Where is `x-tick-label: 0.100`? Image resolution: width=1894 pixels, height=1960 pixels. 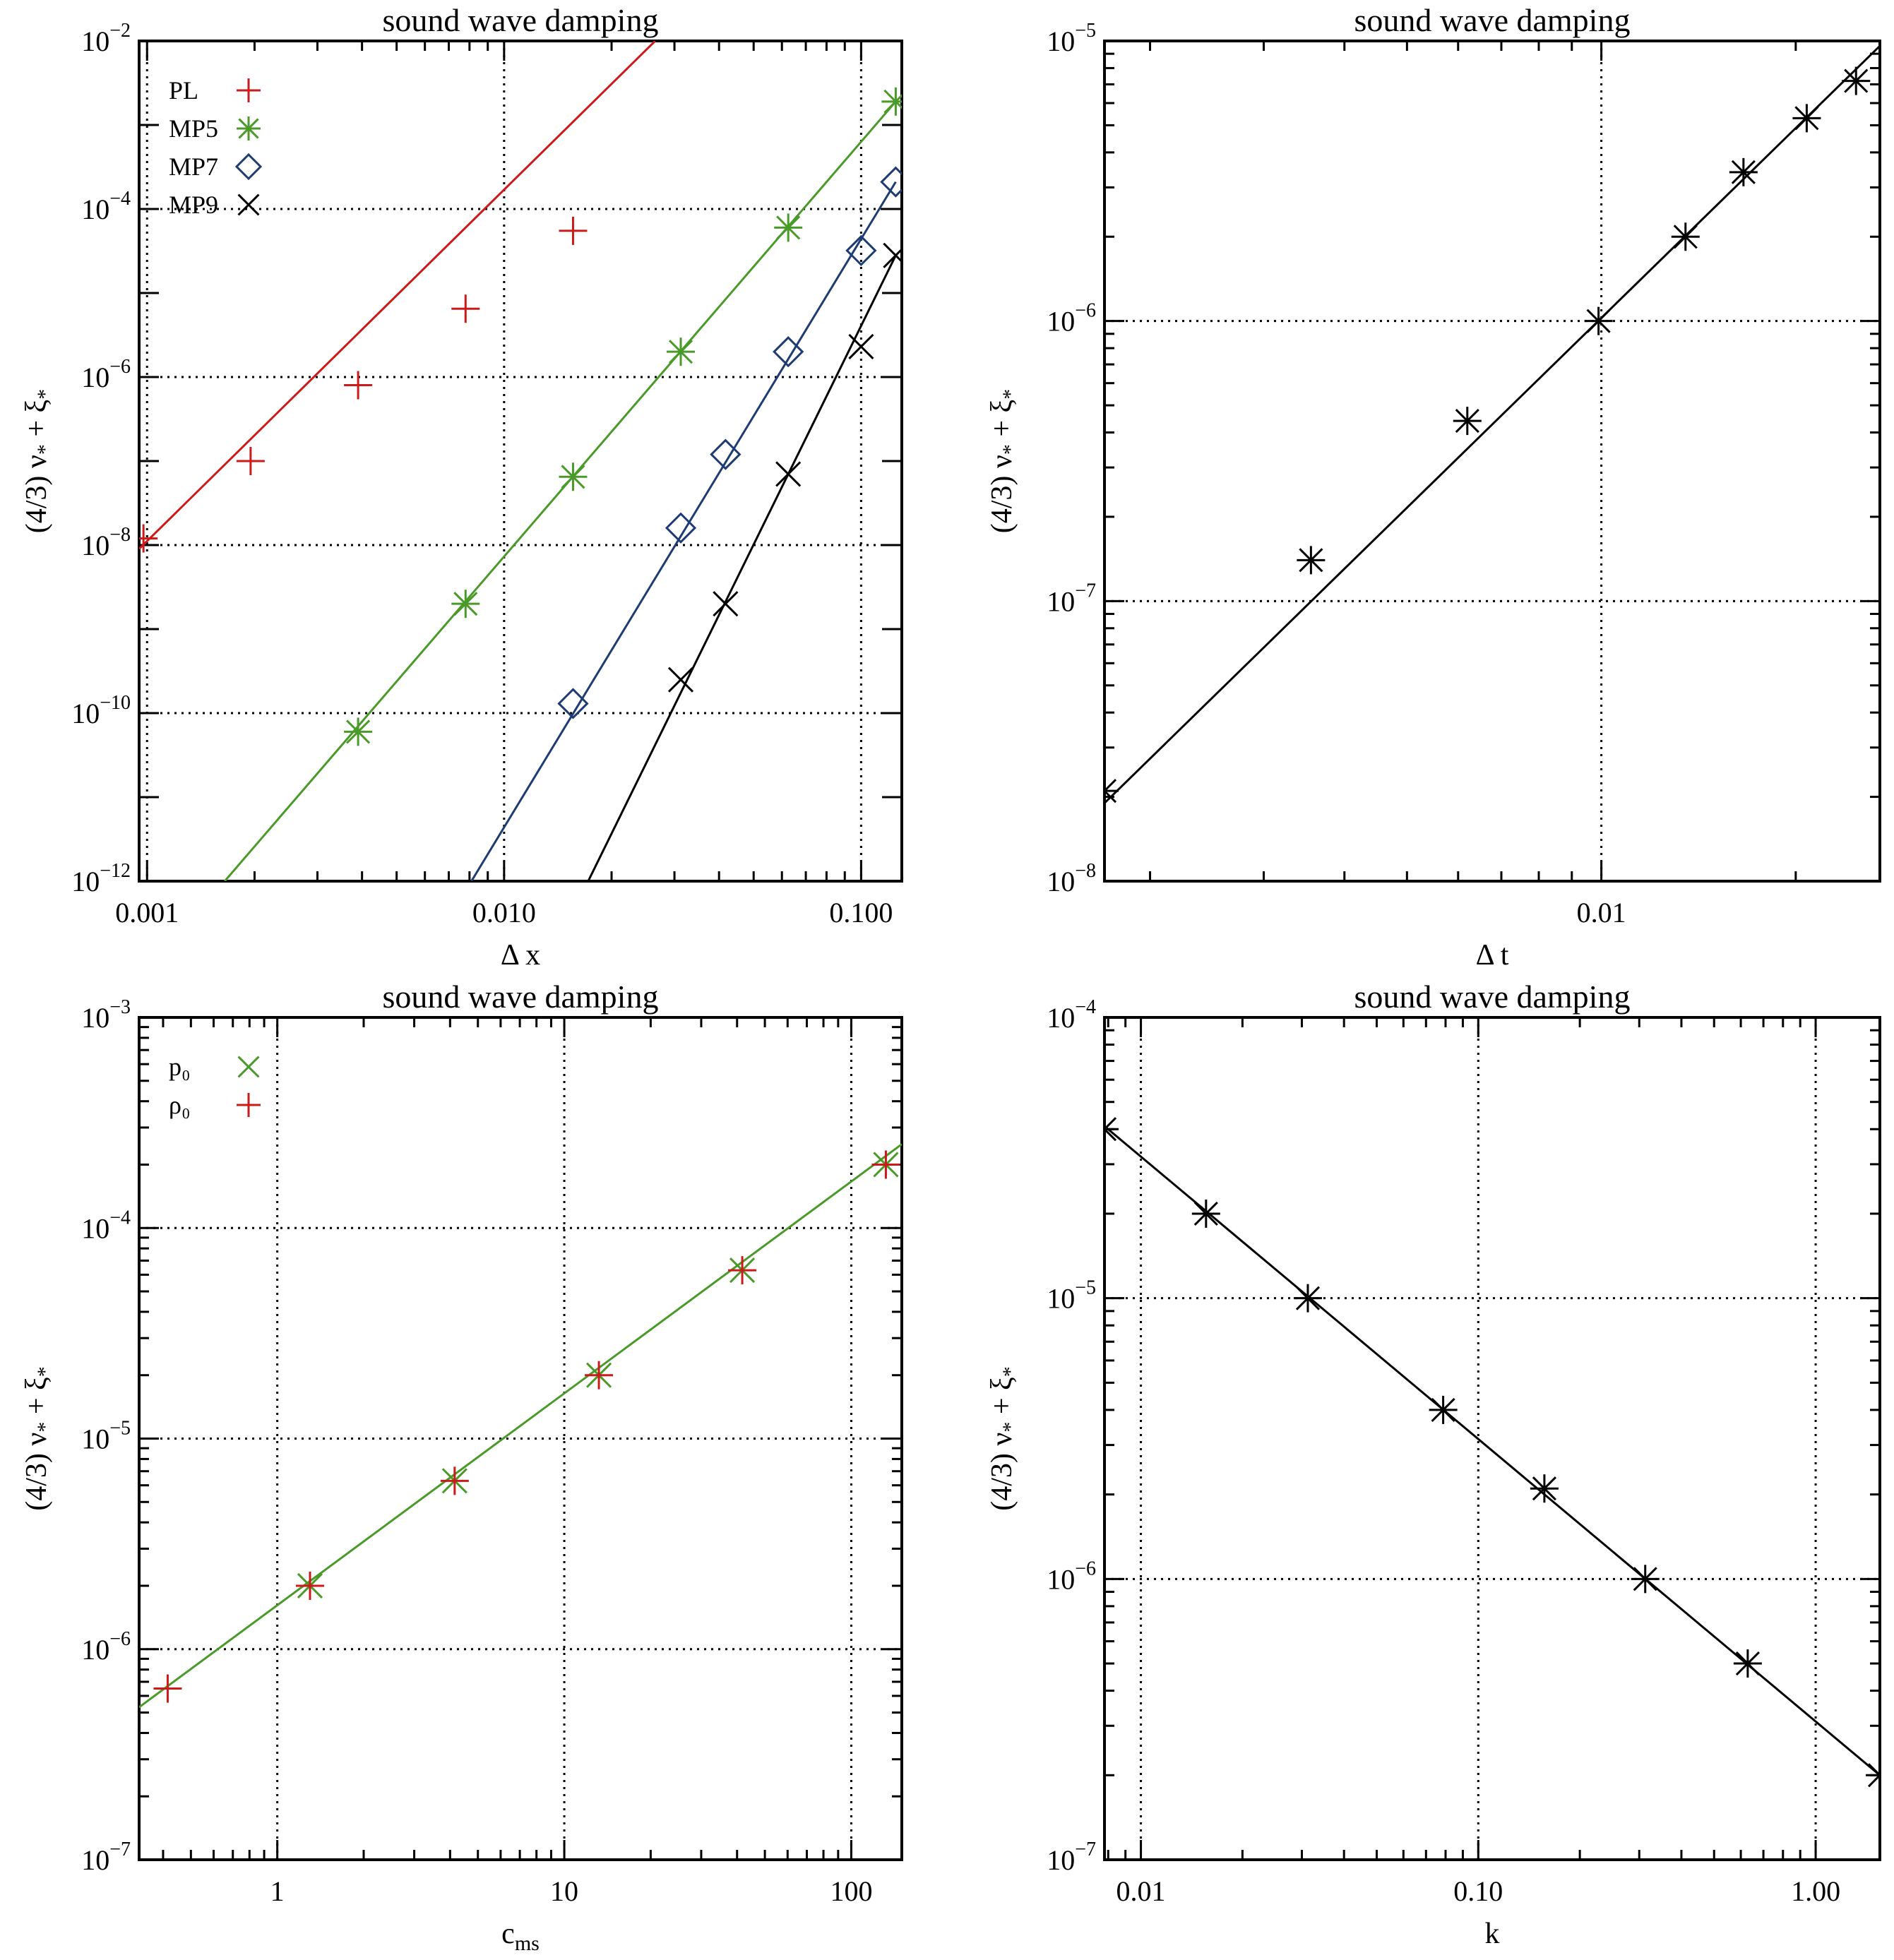
x-tick-label: 0.100 is located at coordinates (861, 912).